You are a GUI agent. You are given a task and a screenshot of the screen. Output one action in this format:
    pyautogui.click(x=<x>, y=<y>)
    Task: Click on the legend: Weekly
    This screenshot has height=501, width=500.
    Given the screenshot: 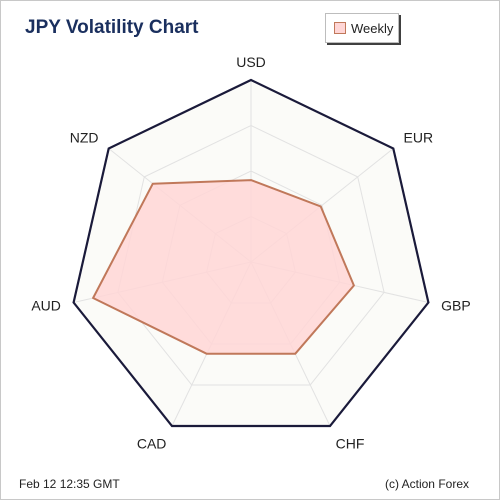 What is the action you would take?
    pyautogui.click(x=362, y=28)
    